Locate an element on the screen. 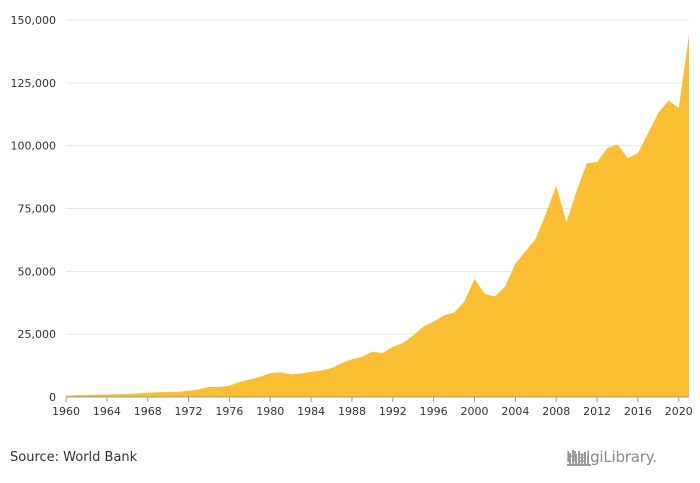 The width and height of the screenshot is (700, 483). library-logo-icon is located at coordinates (579, 458).